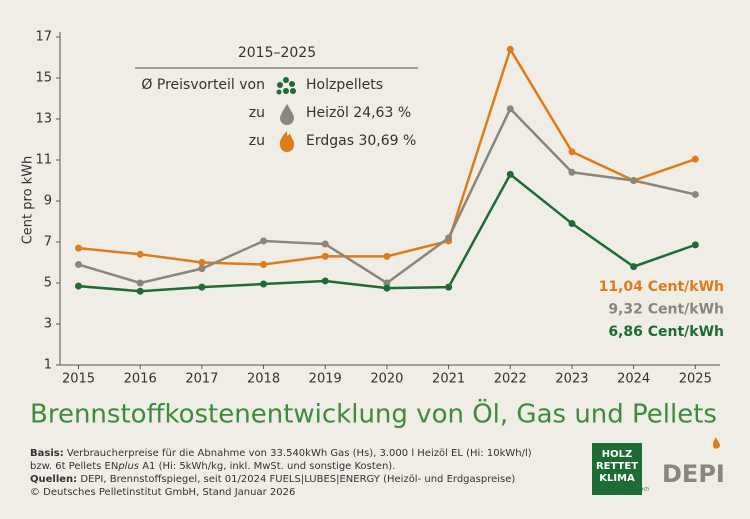 This screenshot has width=750, height=519. I want to click on svg-text: KLIMA, so click(617, 478).